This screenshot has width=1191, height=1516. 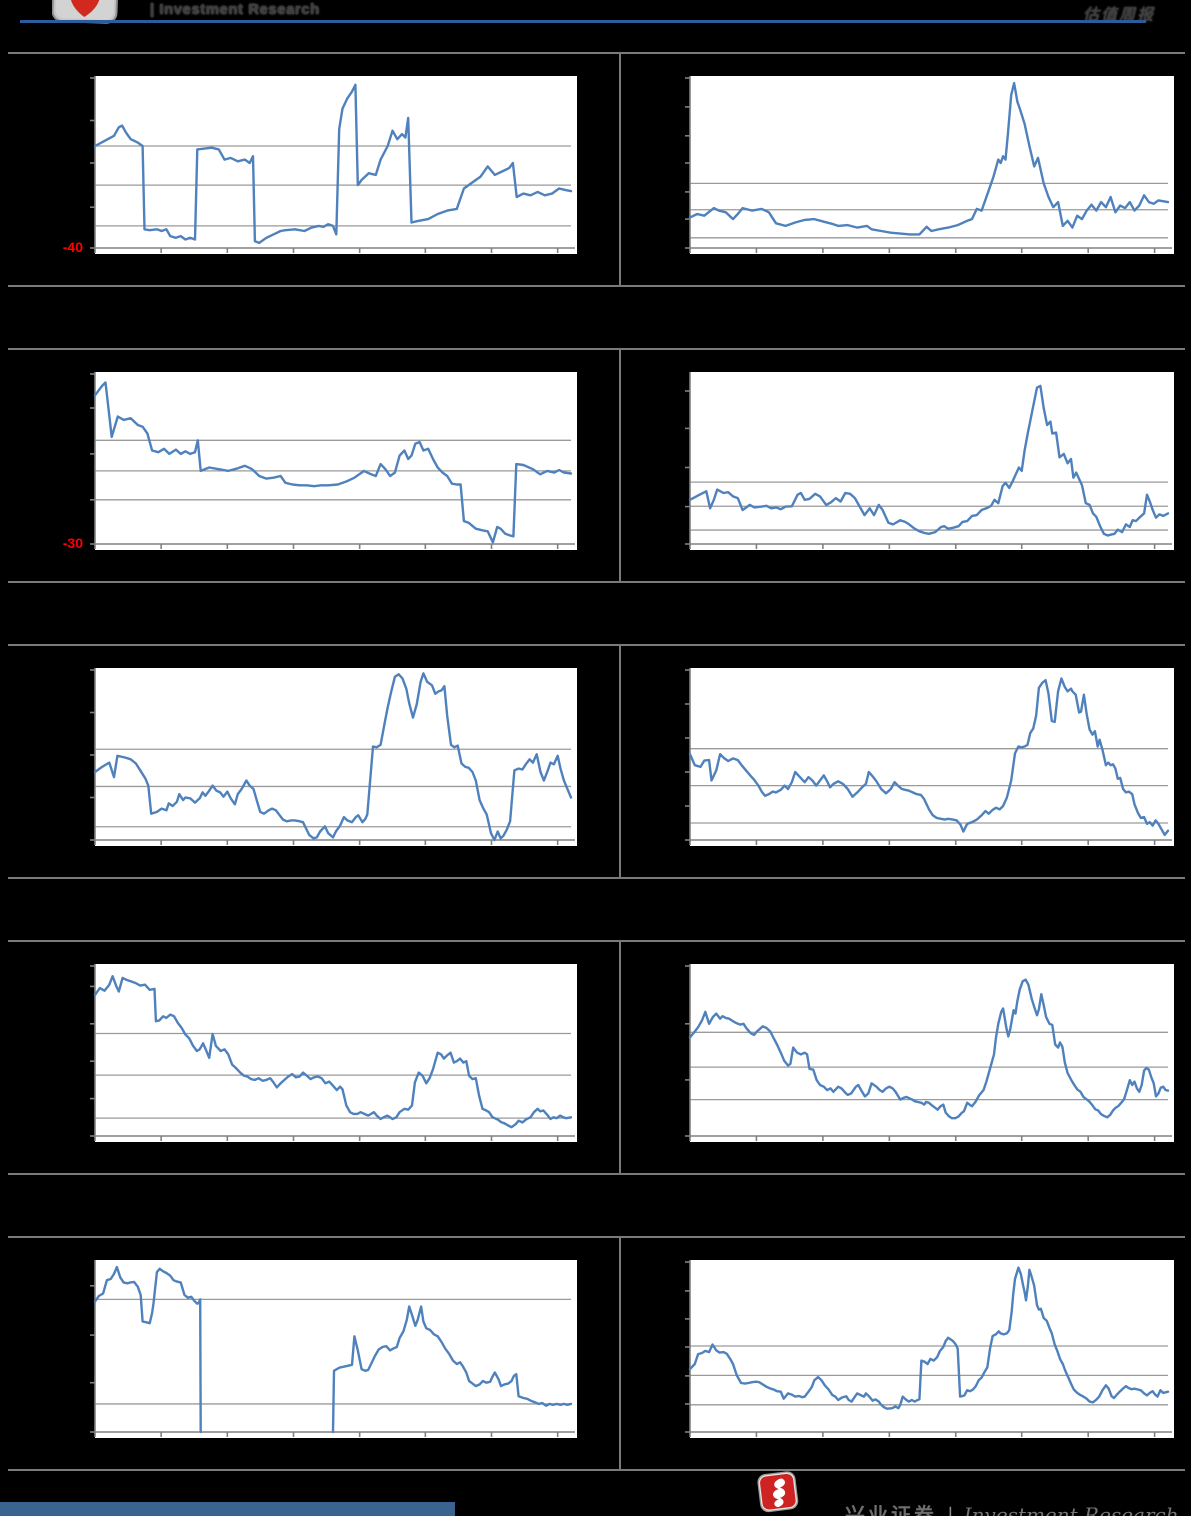 I want to click on header-rule, so click(x=583, y=21).